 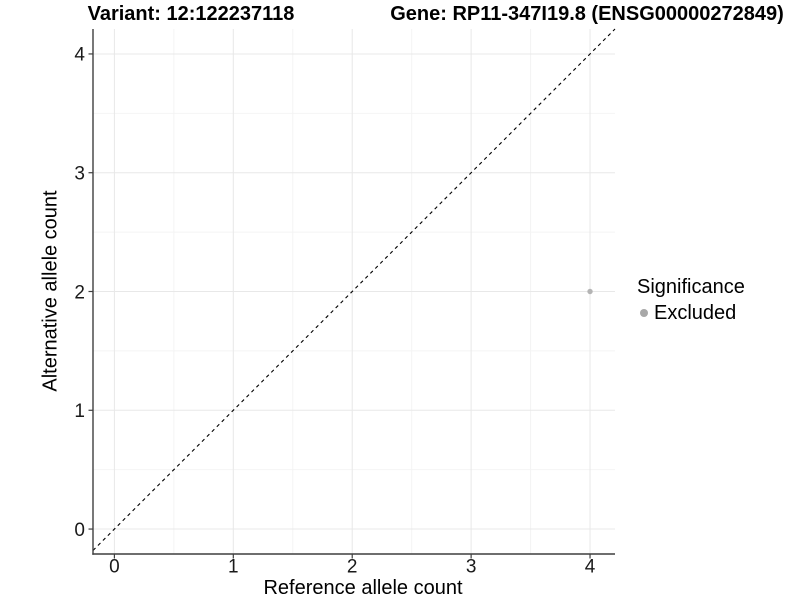 I want to click on data-point, so click(x=590, y=291).